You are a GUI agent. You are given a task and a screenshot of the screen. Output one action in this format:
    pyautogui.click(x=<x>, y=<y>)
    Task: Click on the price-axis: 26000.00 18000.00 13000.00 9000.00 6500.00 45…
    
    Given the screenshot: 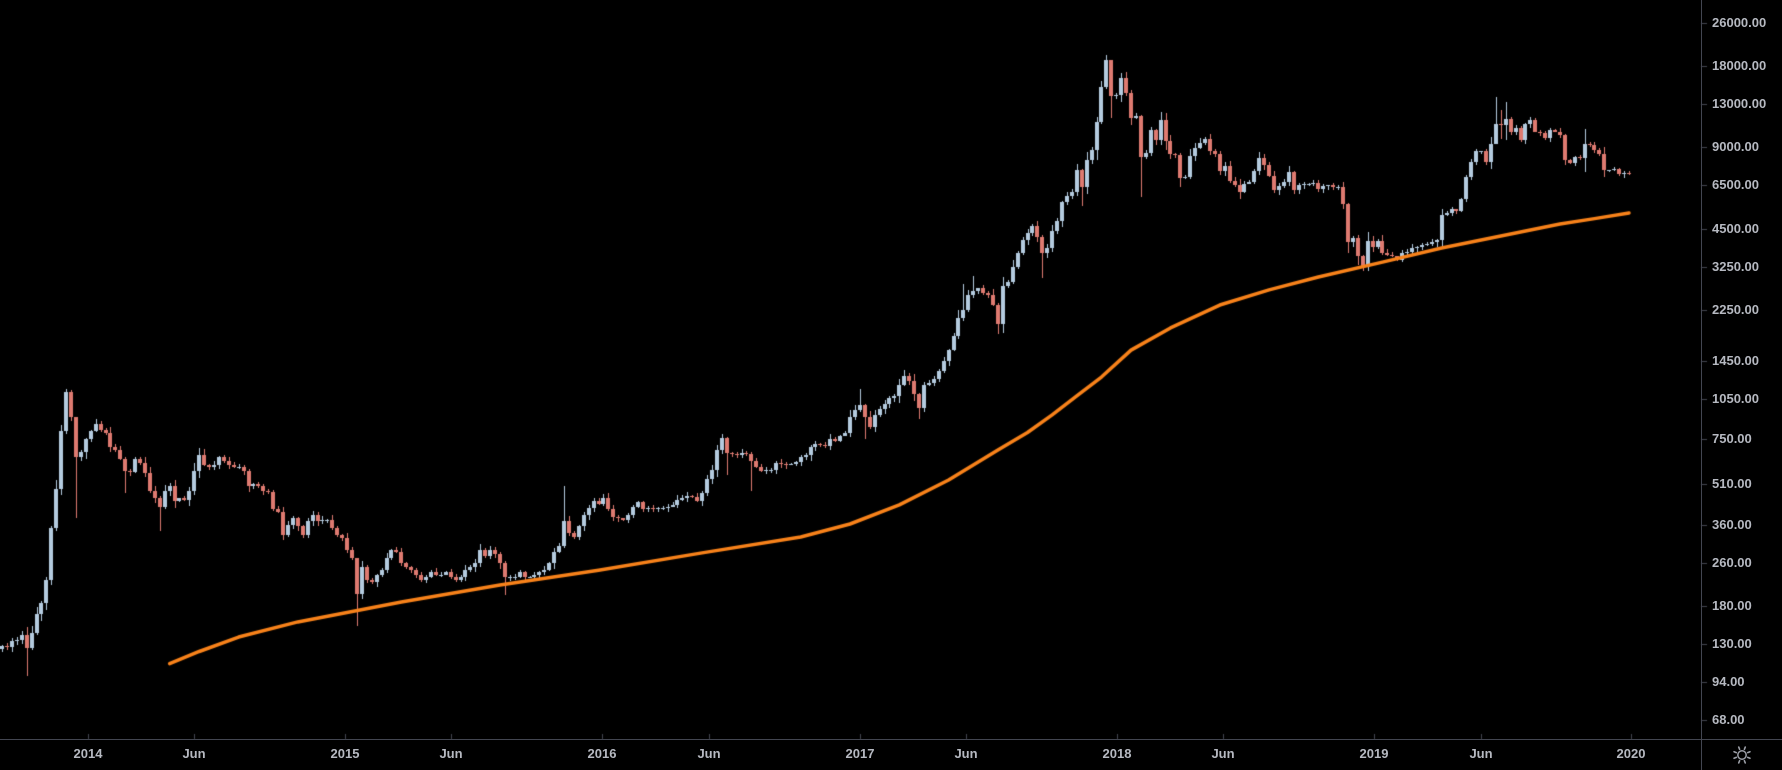 What is the action you would take?
    pyautogui.click(x=1742, y=369)
    